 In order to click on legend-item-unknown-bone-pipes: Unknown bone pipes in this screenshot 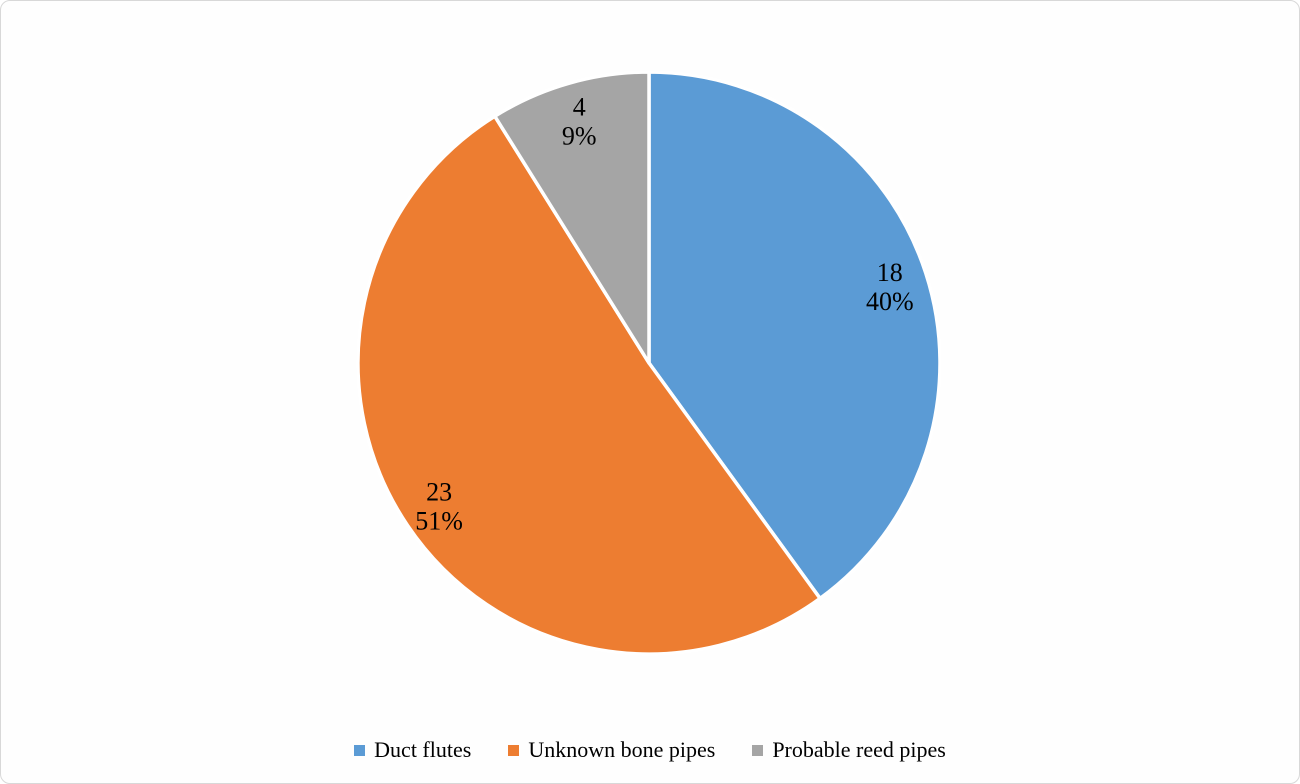, I will do `click(611, 750)`.